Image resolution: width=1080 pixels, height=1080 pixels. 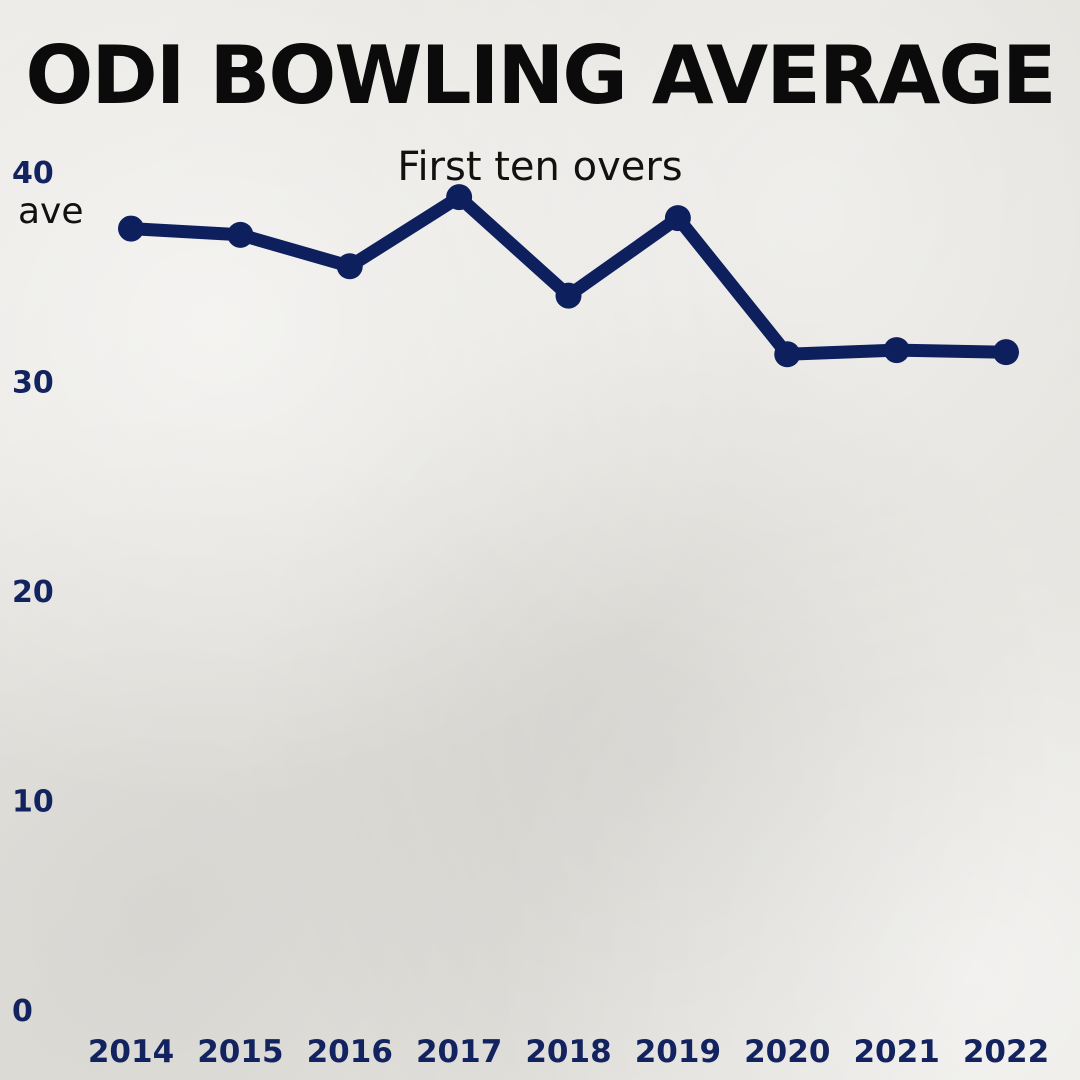 I want to click on y-axis-label: ave, so click(x=51, y=211).